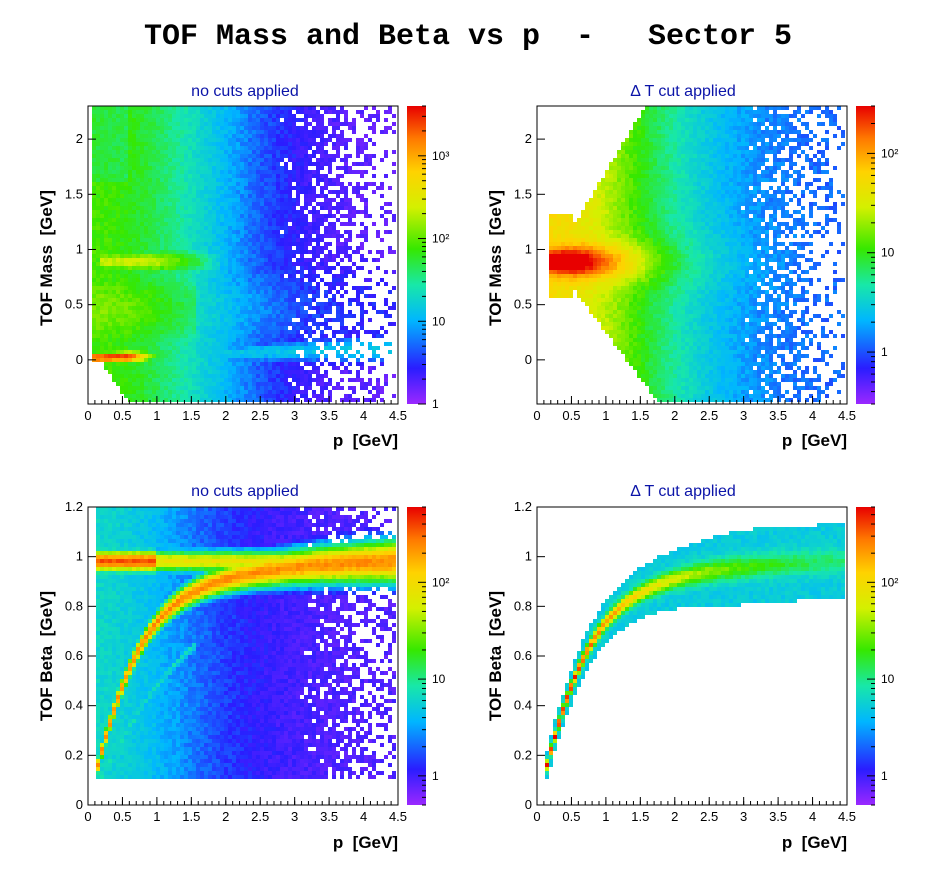 Image resolution: width=936 pixels, height=872 pixels. What do you see at coordinates (697, 254) in the screenshot?
I see `heatmap-area` at bounding box center [697, 254].